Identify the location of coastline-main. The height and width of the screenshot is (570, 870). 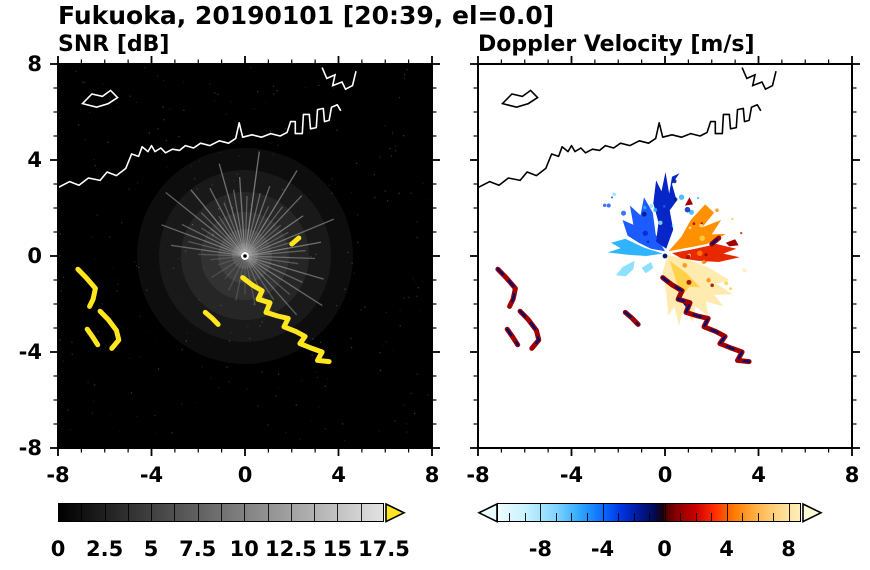
(199, 146).